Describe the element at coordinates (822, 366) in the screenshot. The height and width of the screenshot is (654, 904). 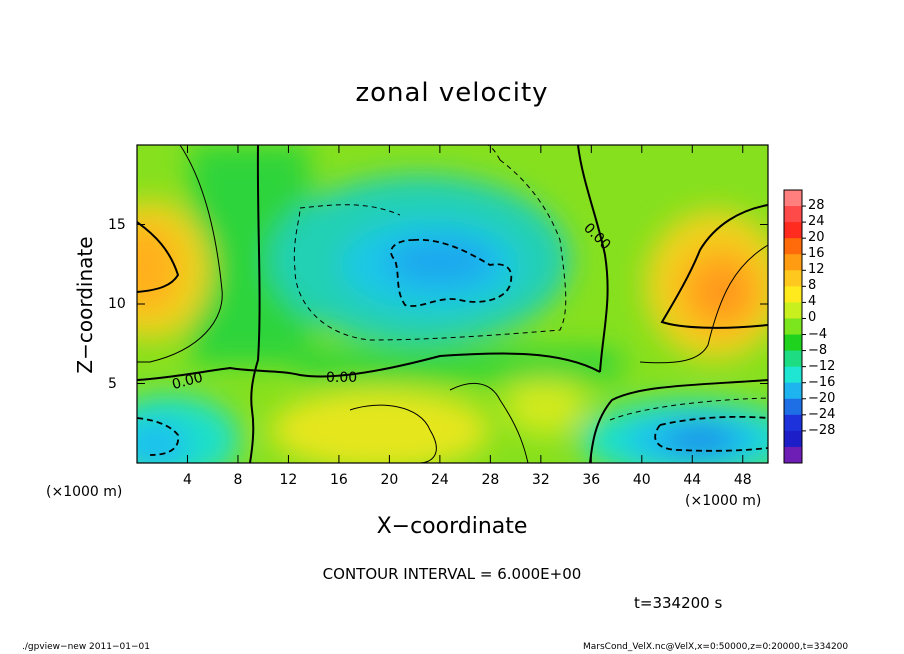
I see `colorbar-tick-label: −12` at that location.